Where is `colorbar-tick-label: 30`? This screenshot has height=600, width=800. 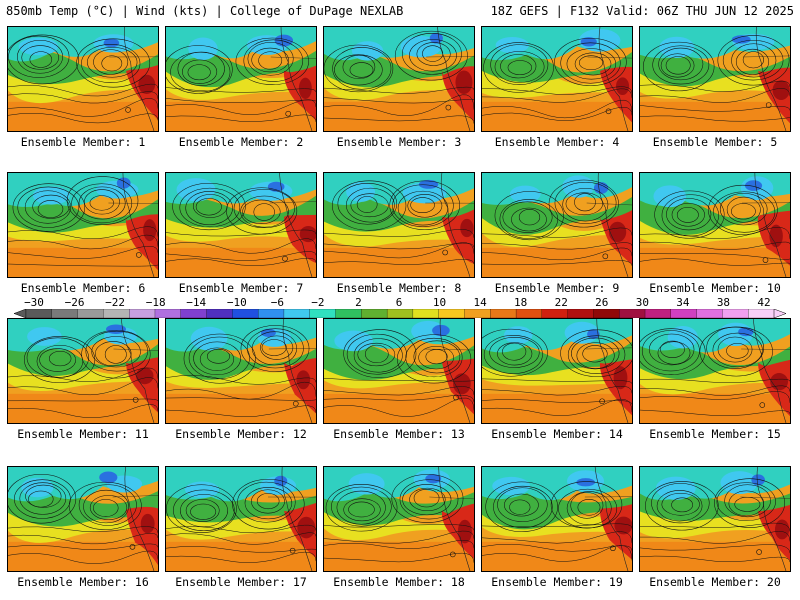
colorbar-tick-label: 30 is located at coordinates (642, 302).